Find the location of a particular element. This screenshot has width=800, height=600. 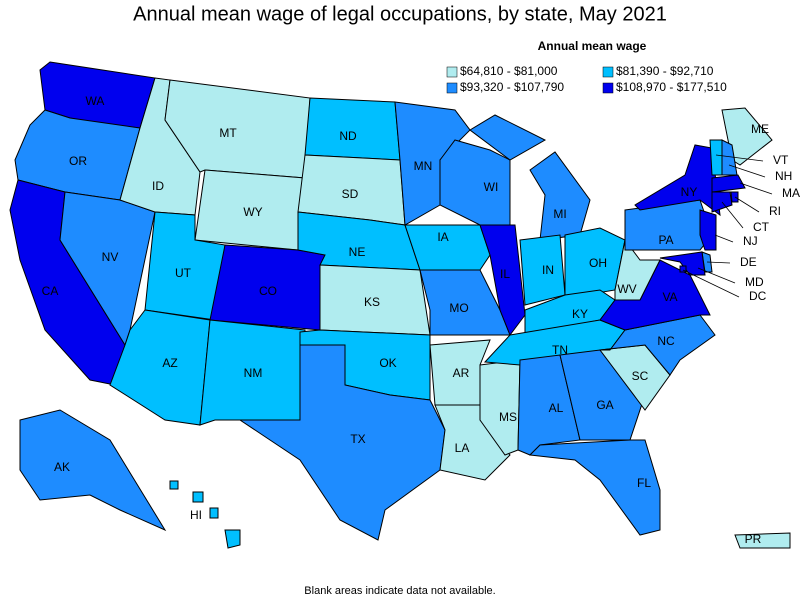

state-label: SC is located at coordinates (640, 376).